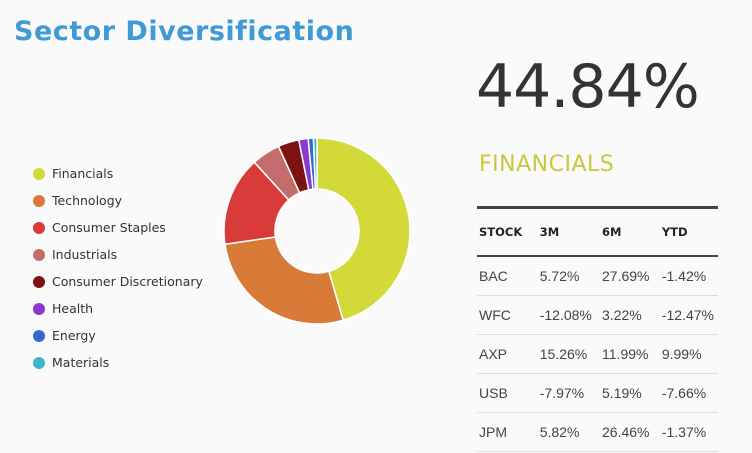  What do you see at coordinates (588, 87) in the screenshot?
I see `selected-sector-percent: 44.84%` at bounding box center [588, 87].